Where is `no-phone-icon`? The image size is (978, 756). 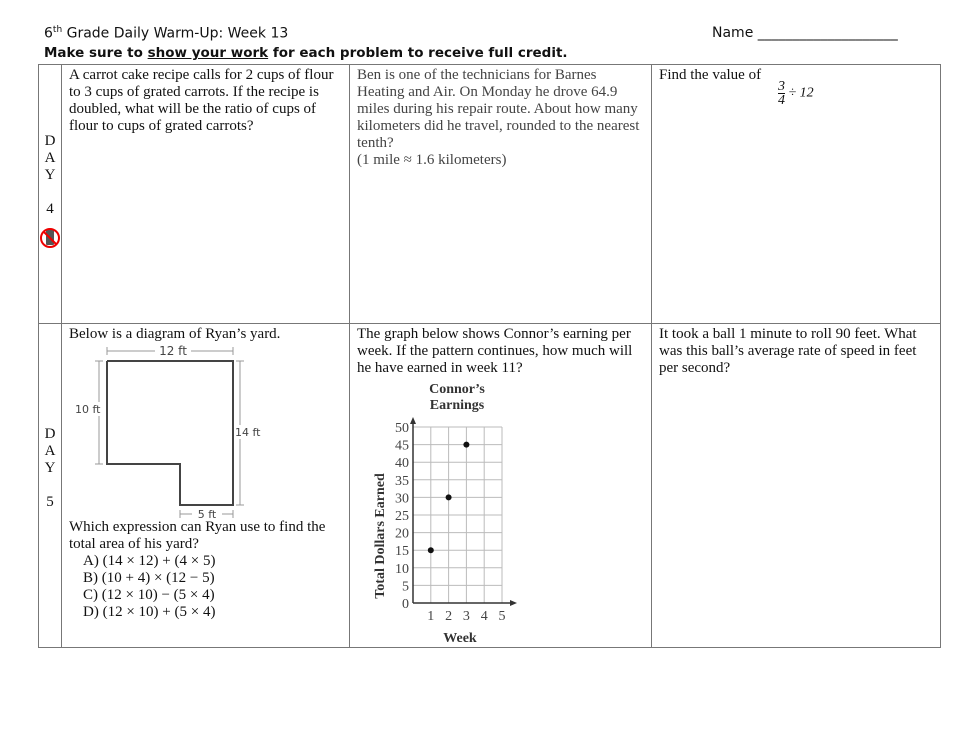 no-phone-icon is located at coordinates (50, 238).